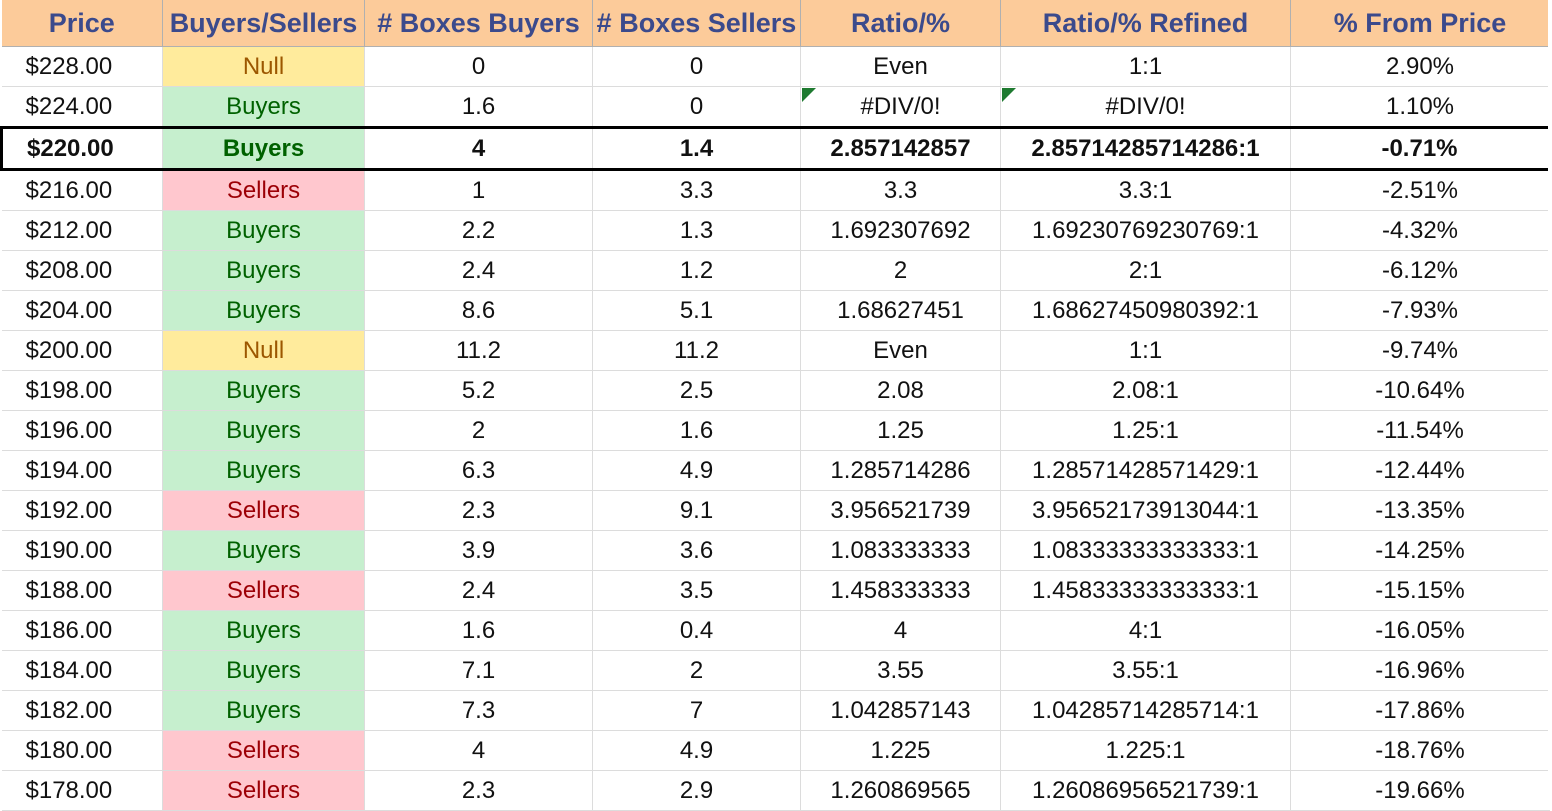 This screenshot has width=1552, height=811. I want to click on price-cell: $208.00, so click(82, 270).